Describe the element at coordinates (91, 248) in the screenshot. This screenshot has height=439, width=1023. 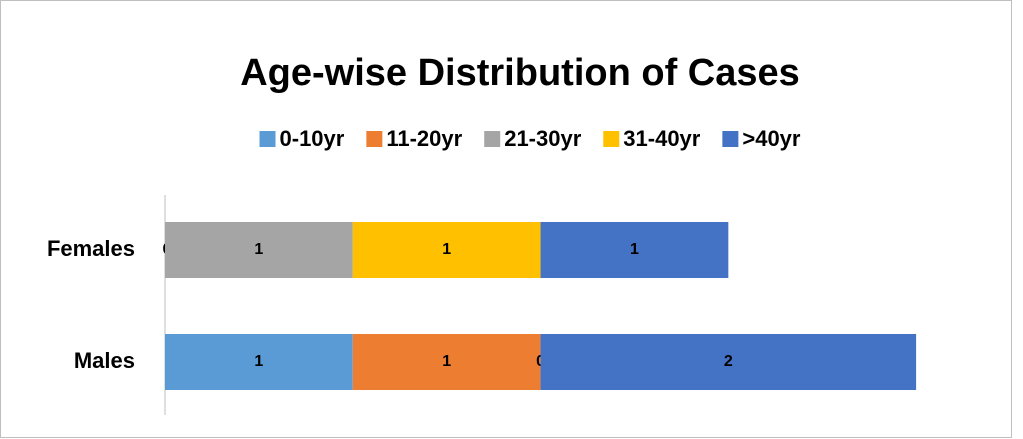
I see `category-label: Females` at that location.